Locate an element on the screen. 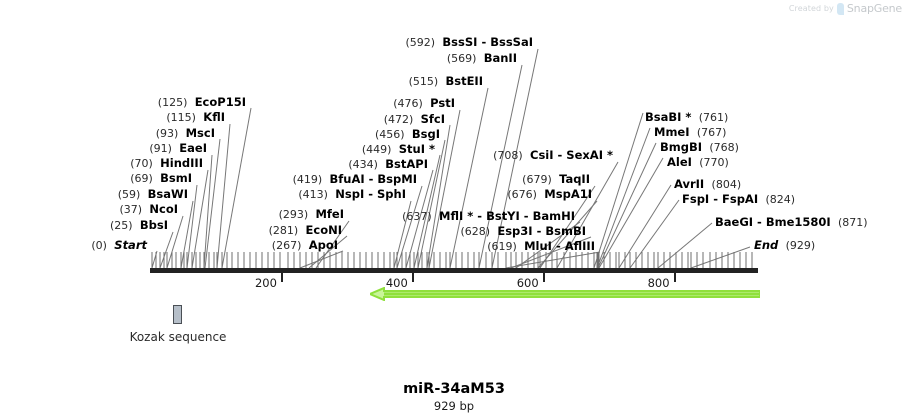  enzyme-name: NspI is located at coordinates (350, 194).